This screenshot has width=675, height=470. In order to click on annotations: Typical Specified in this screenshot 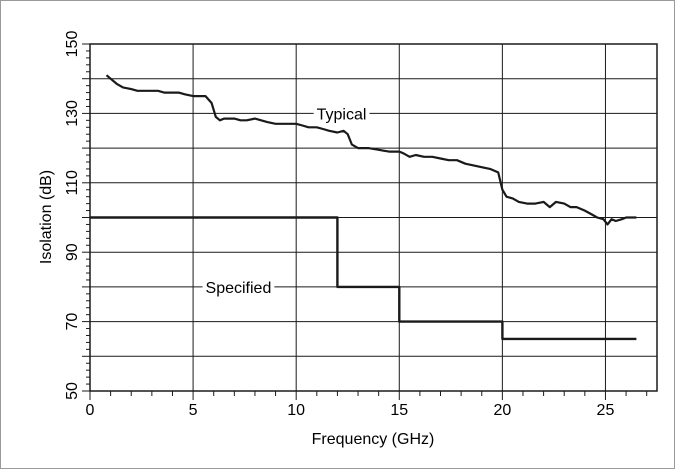, I will do `click(286, 201)`.